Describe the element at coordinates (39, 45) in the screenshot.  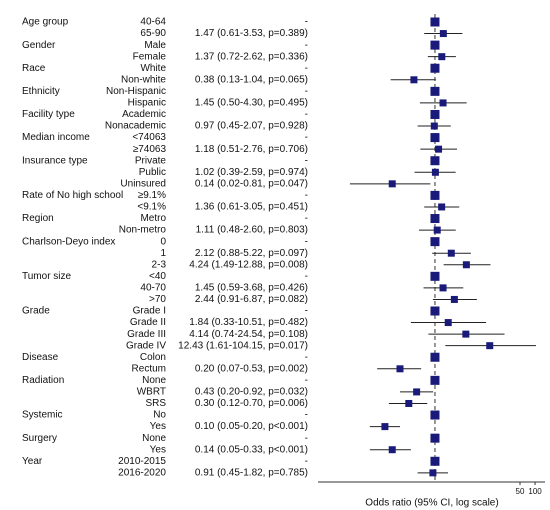
I see `group-label: Gender` at that location.